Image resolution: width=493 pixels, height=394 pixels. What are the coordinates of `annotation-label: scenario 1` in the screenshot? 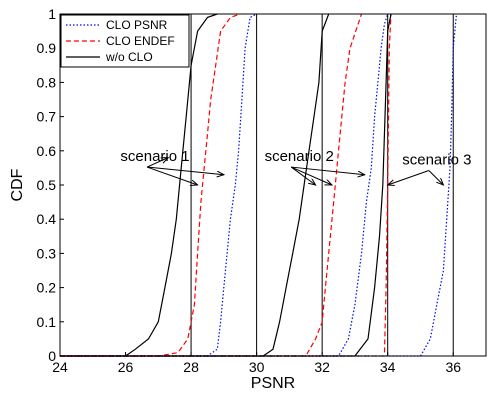 It's located at (154, 156).